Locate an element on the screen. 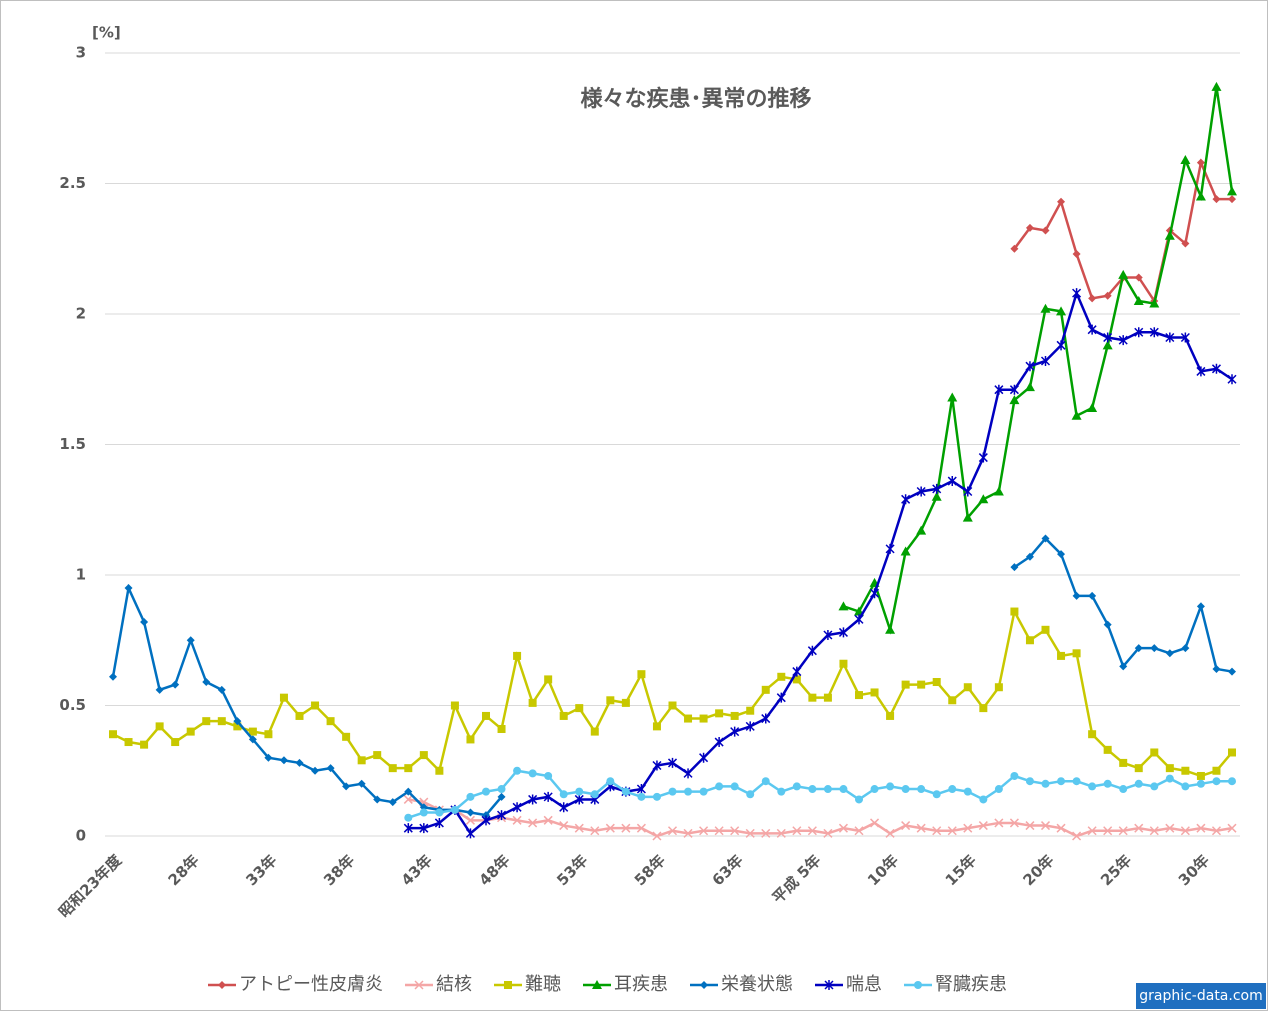 The height and width of the screenshot is (1011, 1268). legend-item: 結核 is located at coordinates (438, 984).